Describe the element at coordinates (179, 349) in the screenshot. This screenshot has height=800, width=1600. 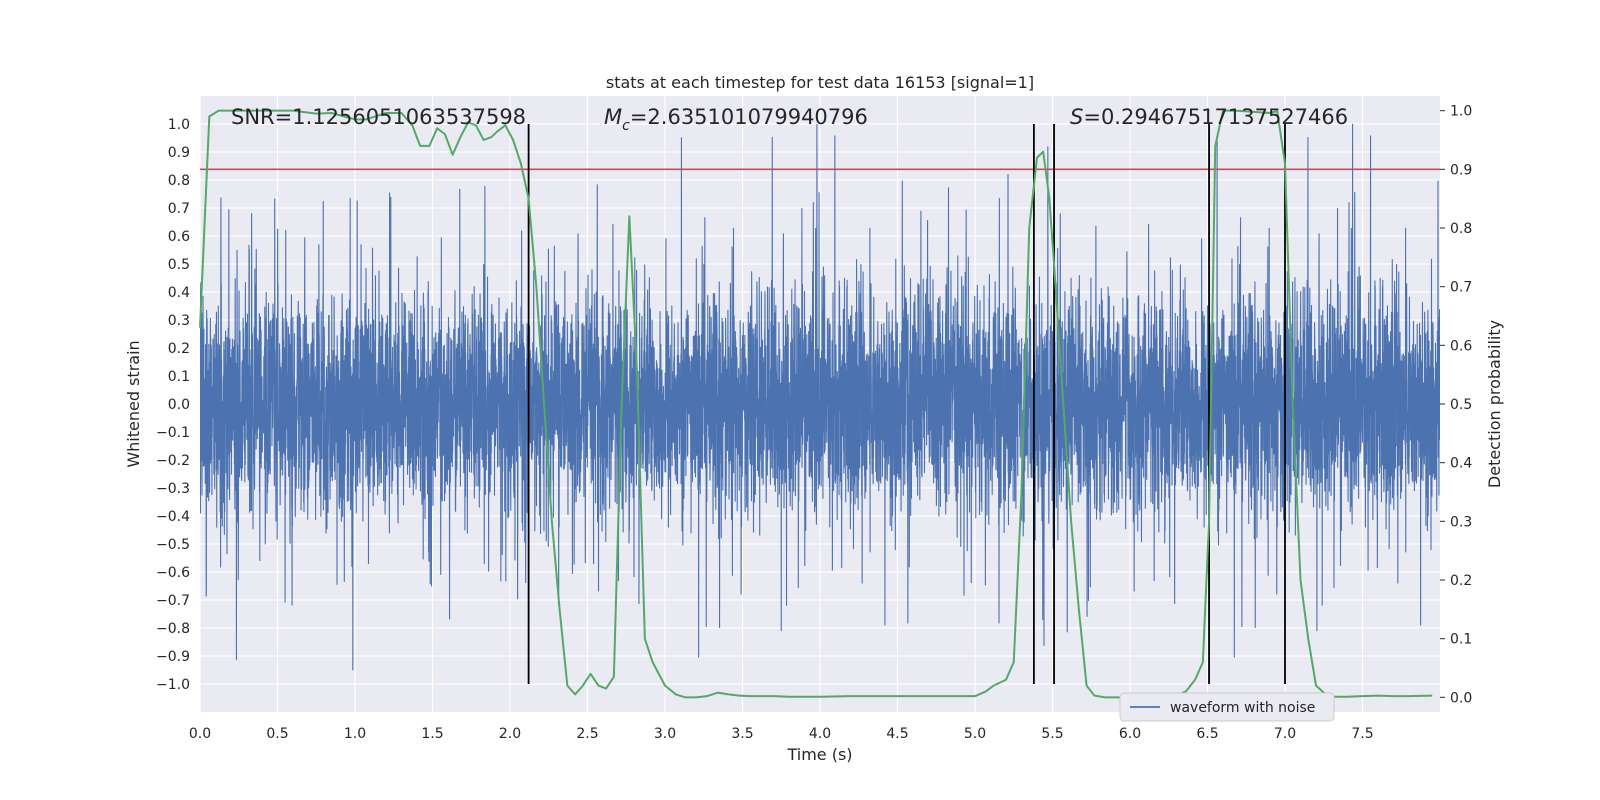
I see `y-tick-label-12: 0.2` at that location.